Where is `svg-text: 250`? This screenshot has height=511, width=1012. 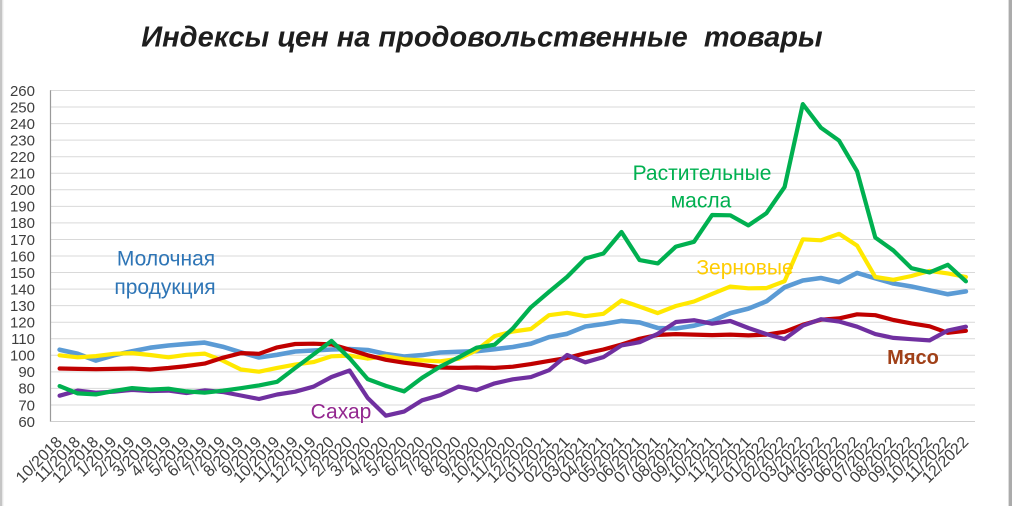
svg-text: 250 is located at coordinates (22, 107).